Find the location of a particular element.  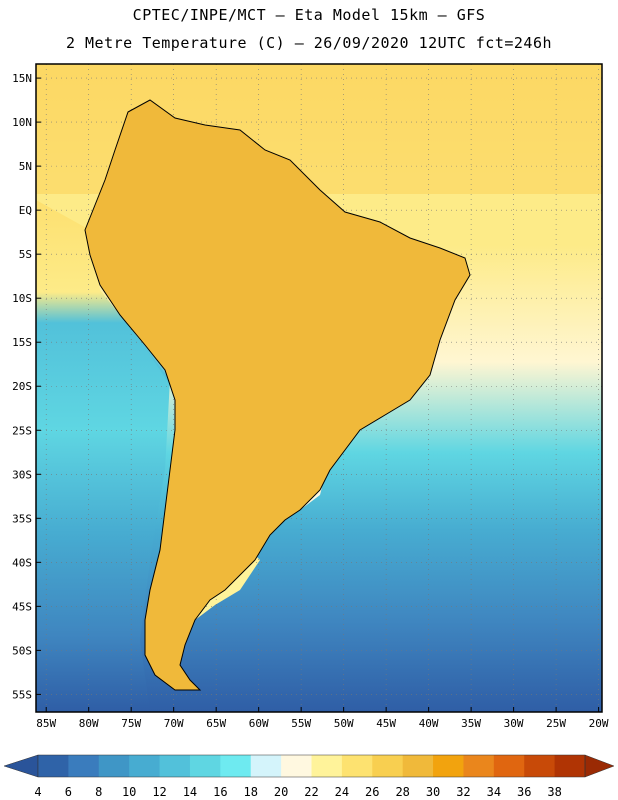

pacific-ocean is located at coordinates (103, 456).